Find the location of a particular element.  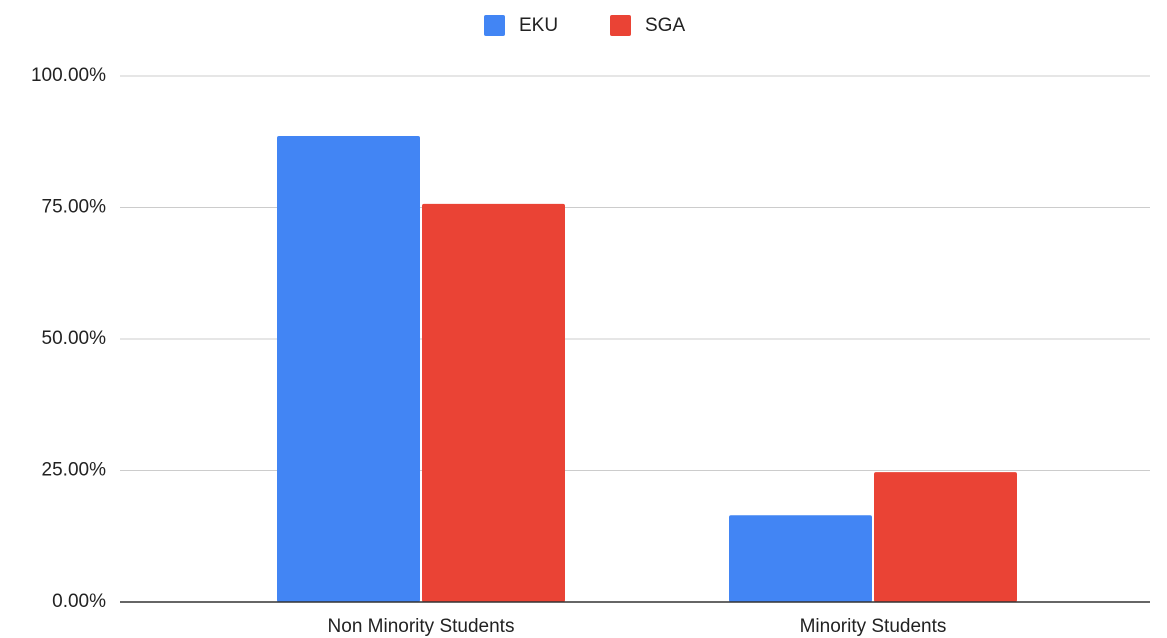

legend-label: EKU is located at coordinates (538, 25).